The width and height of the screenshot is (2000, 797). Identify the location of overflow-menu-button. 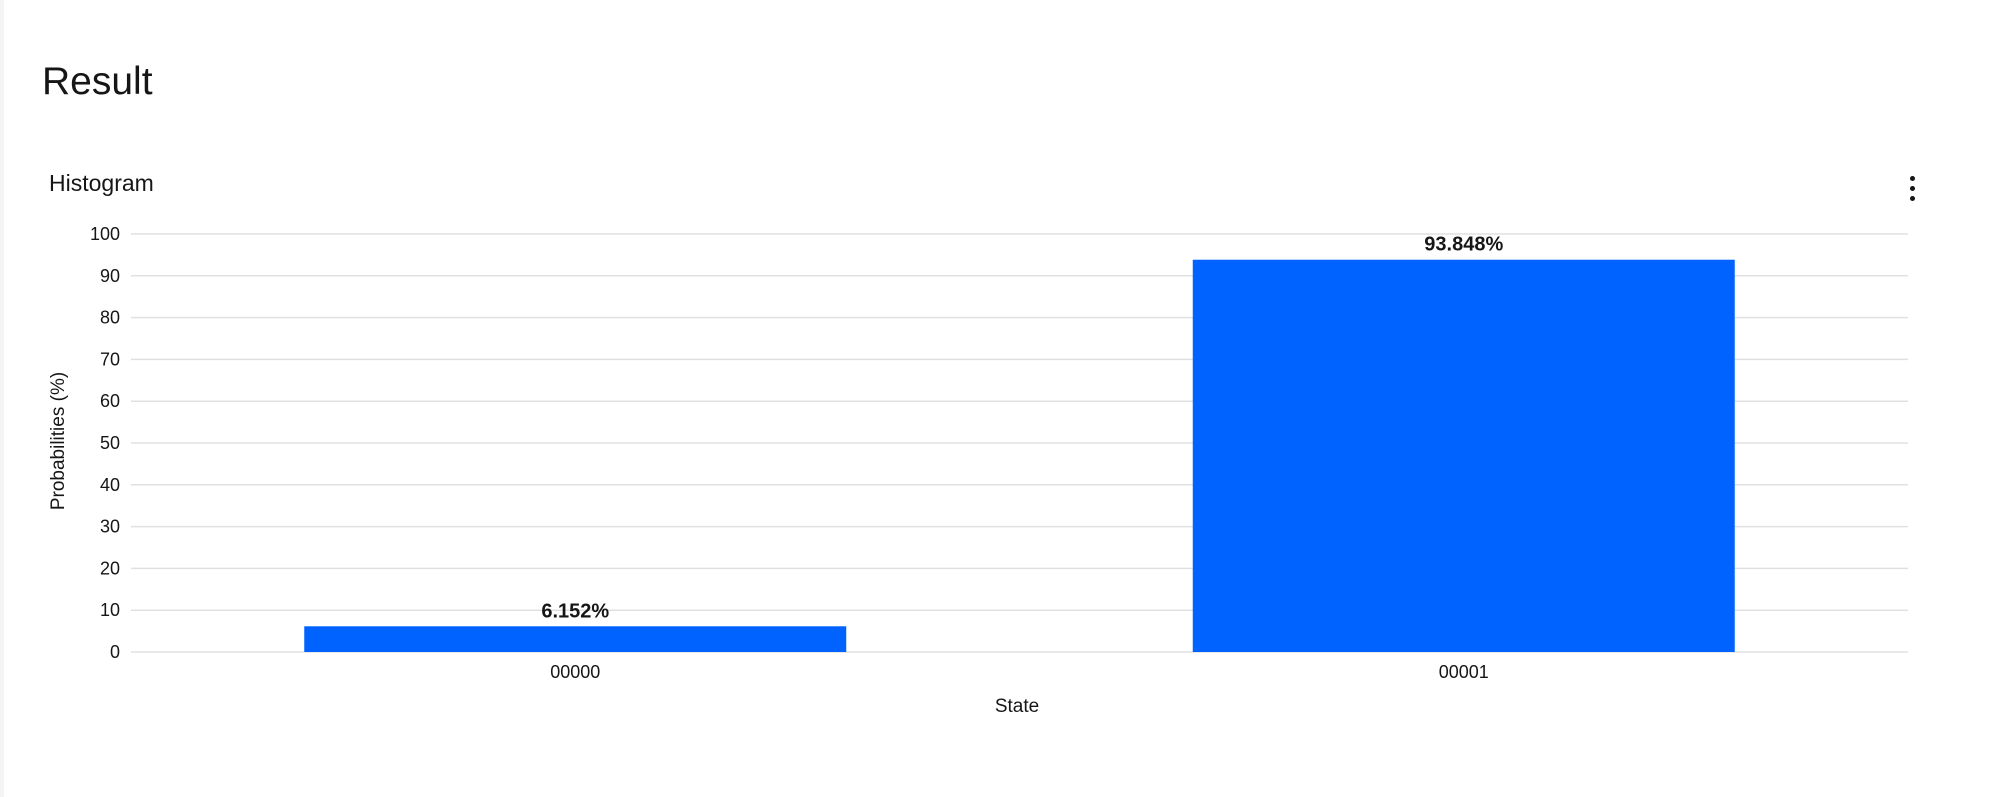
(1912, 188).